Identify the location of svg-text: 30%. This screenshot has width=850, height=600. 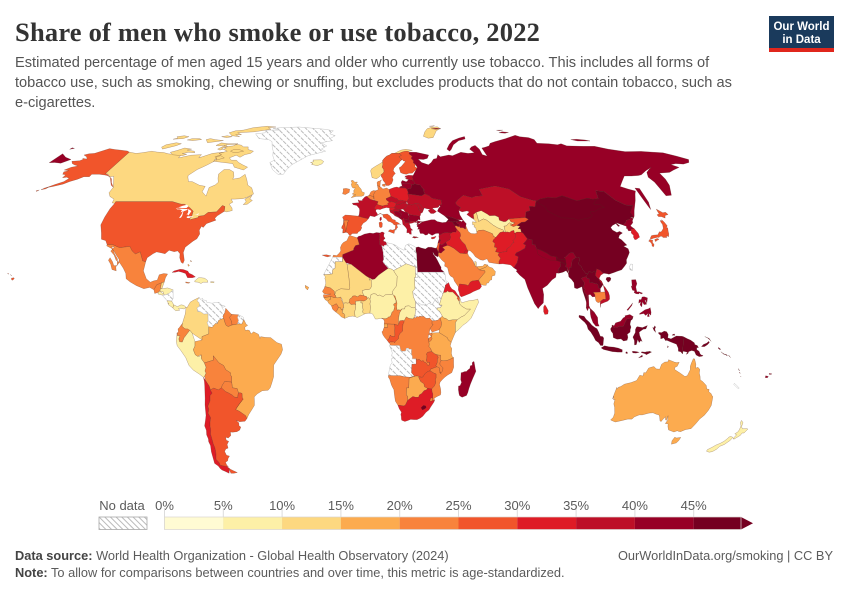
(517, 505).